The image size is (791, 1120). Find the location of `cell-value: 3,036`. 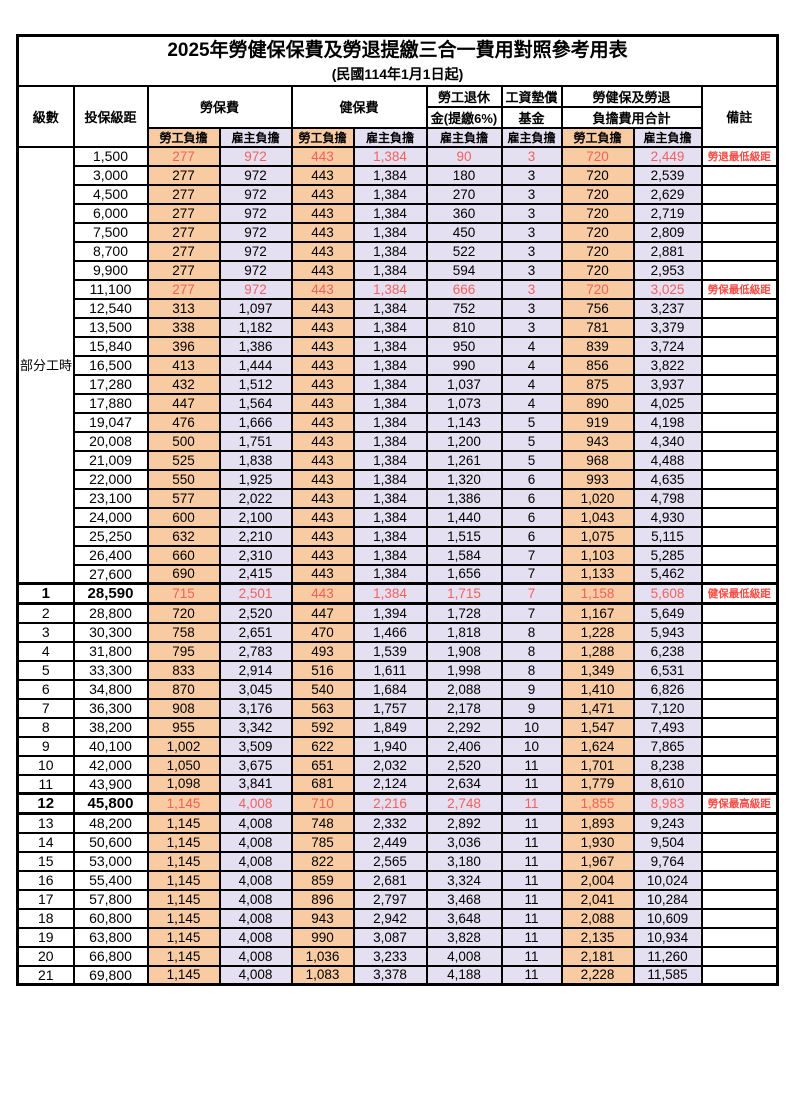

cell-value: 3,036 is located at coordinates (464, 842).